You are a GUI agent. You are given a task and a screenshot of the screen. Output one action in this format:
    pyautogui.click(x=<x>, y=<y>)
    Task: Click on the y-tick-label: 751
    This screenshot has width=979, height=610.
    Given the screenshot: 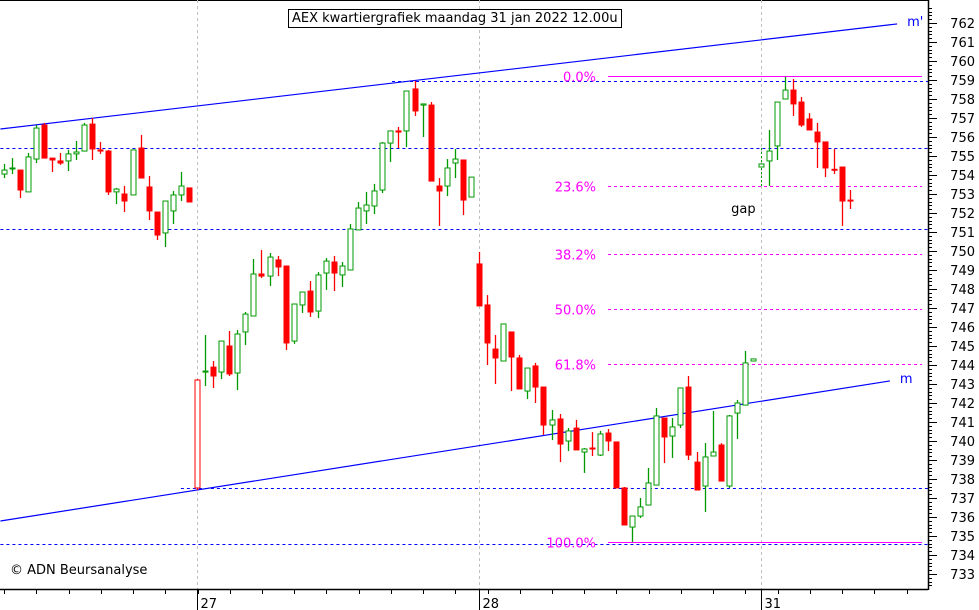 What is the action you would take?
    pyautogui.click(x=962, y=233)
    